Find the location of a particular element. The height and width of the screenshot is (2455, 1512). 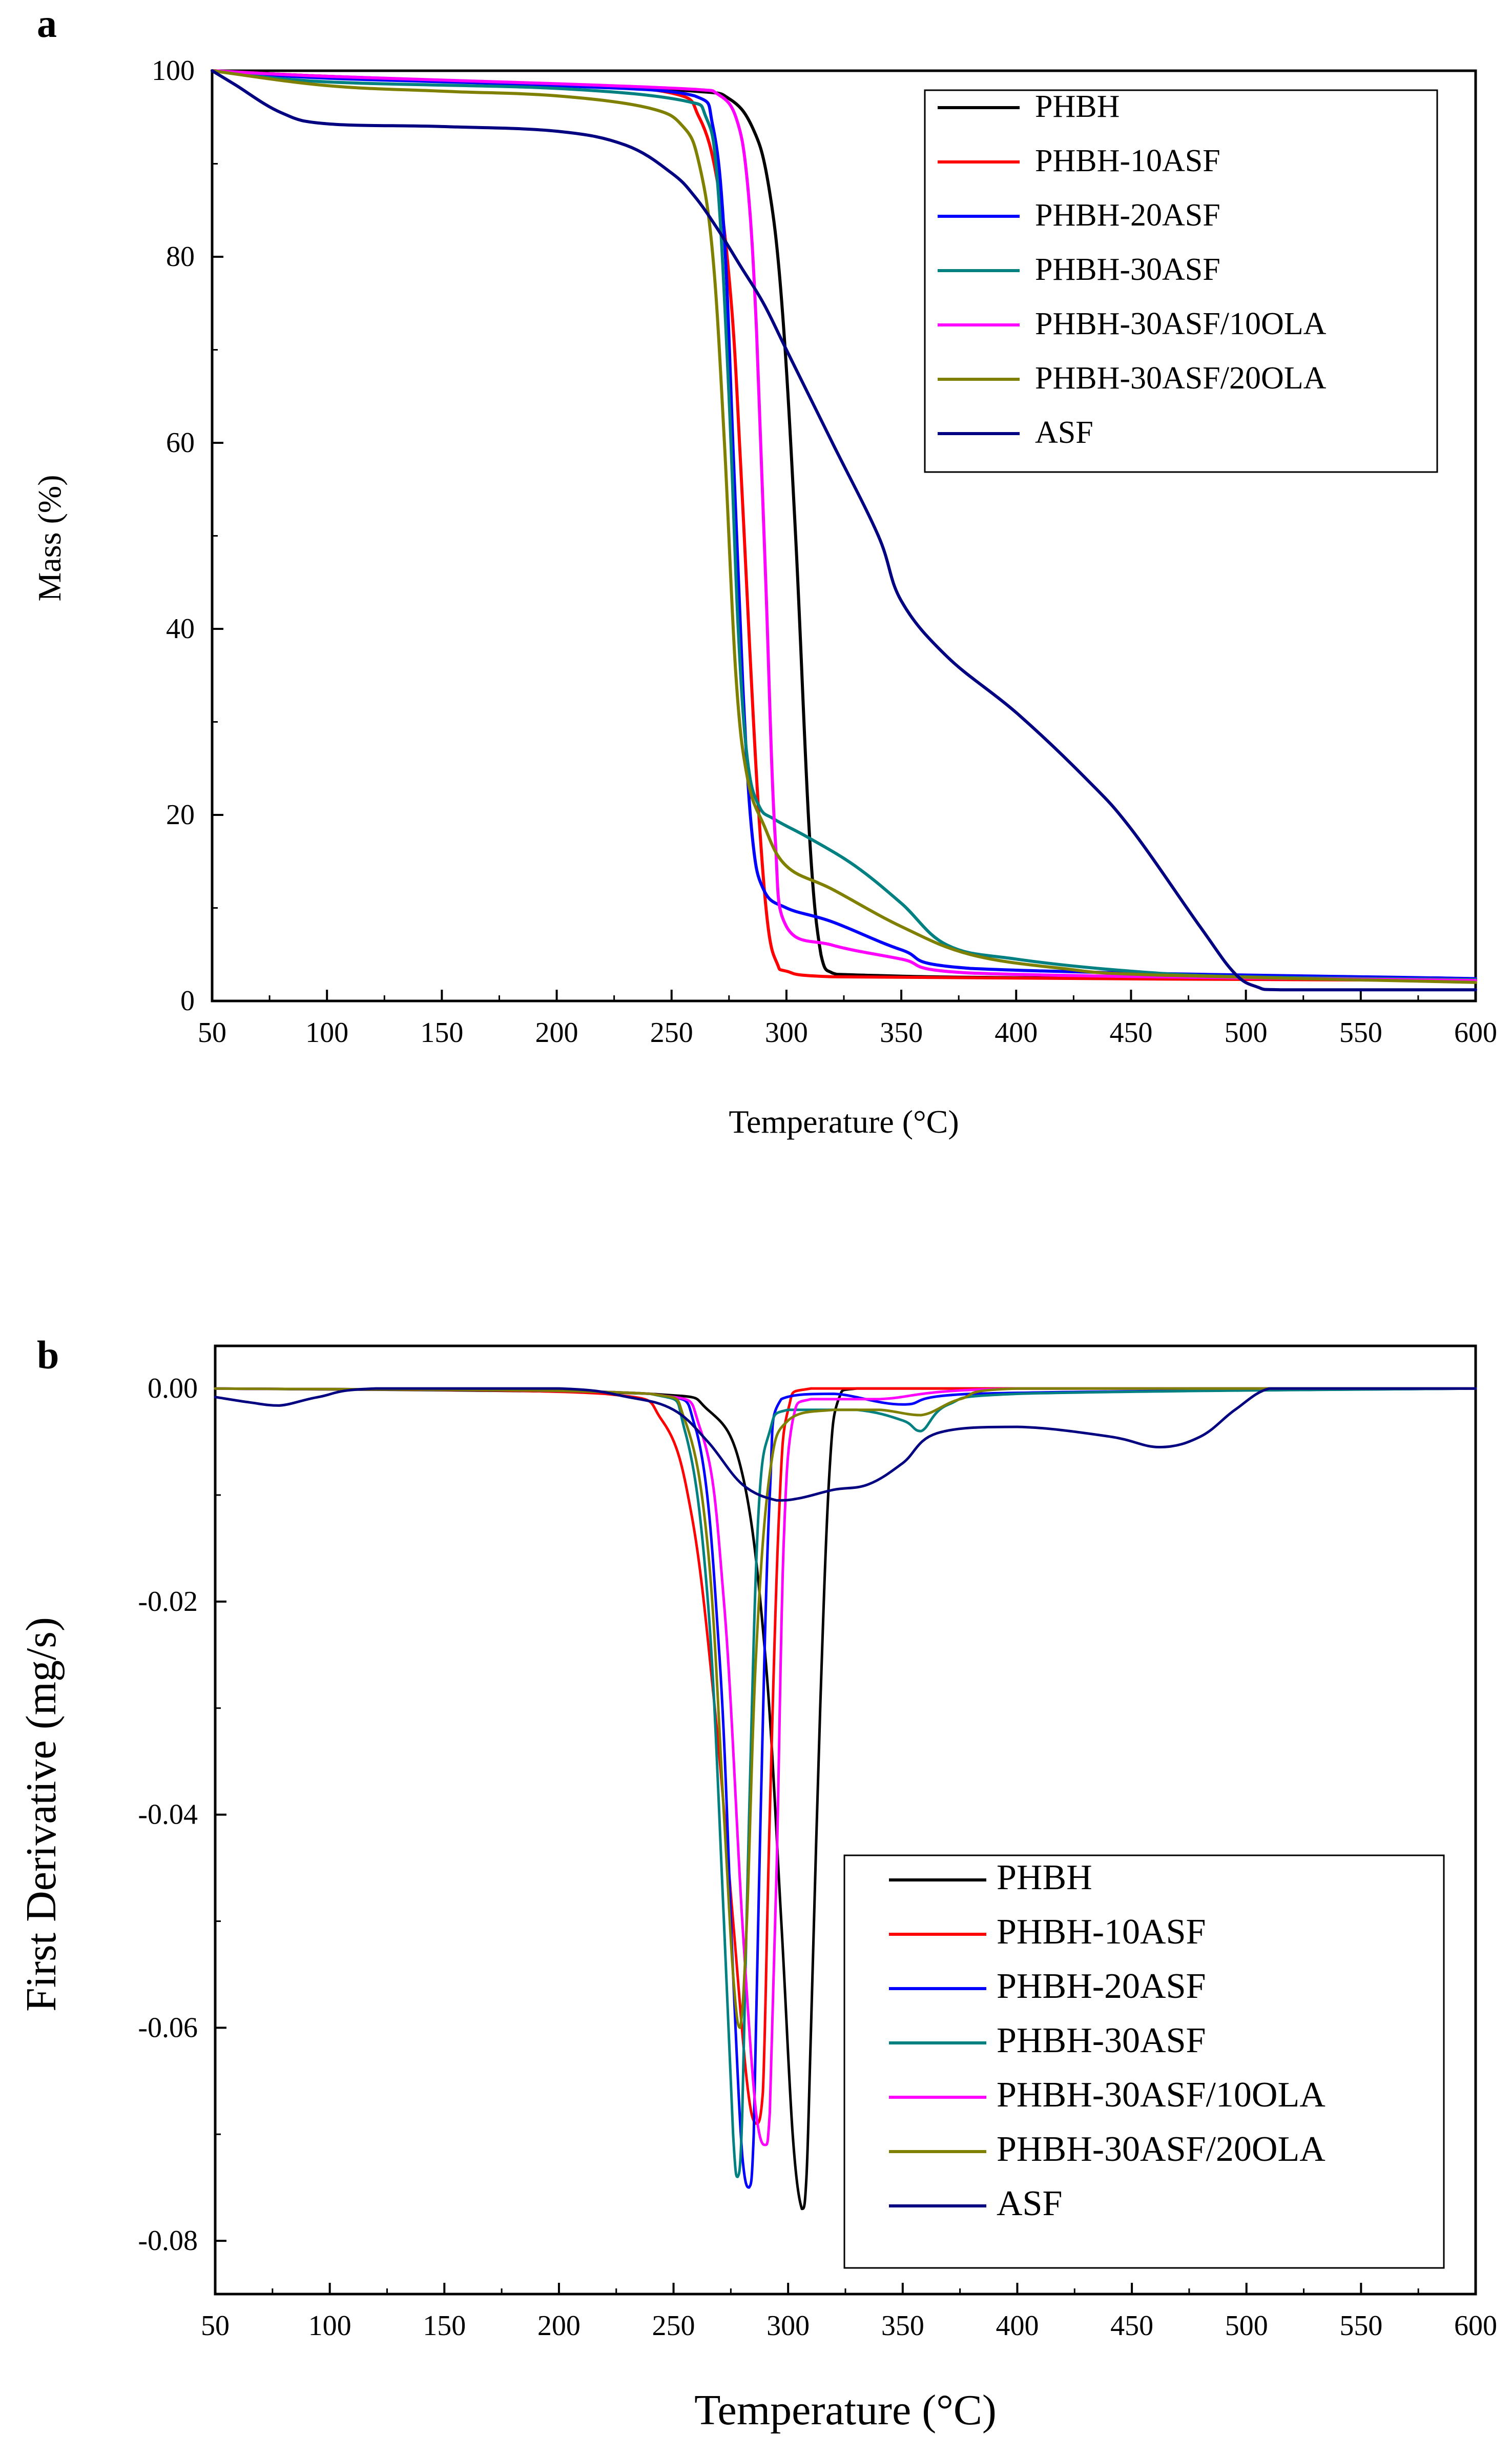

y-tick-label: -0.02 is located at coordinates (168, 1602).